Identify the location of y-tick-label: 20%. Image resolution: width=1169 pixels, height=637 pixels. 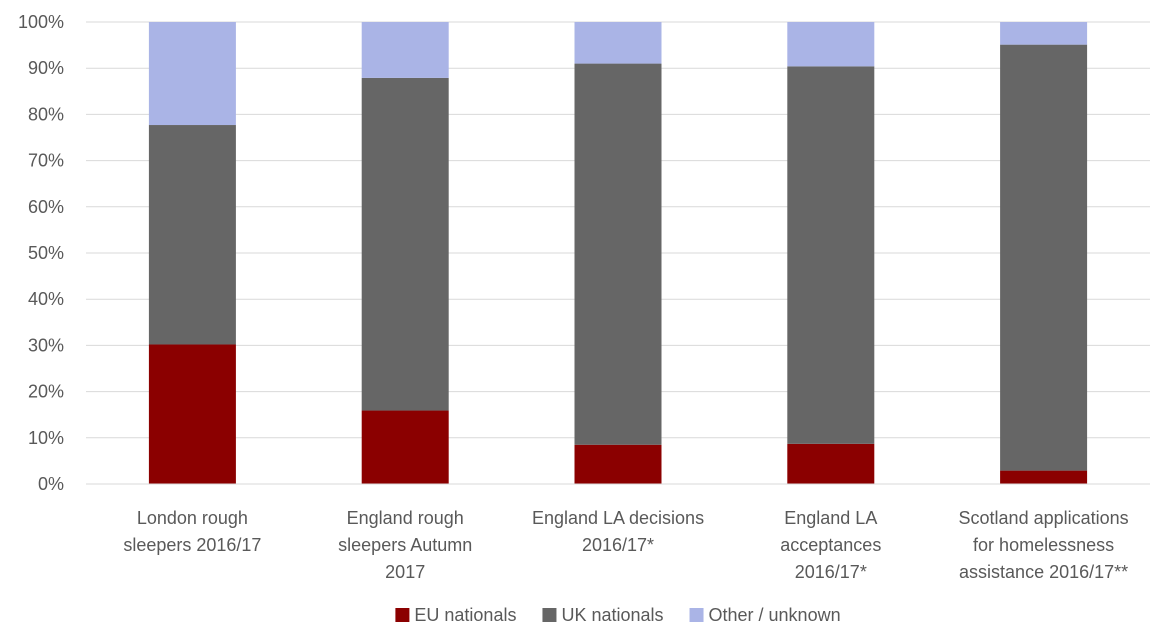
(46, 392).